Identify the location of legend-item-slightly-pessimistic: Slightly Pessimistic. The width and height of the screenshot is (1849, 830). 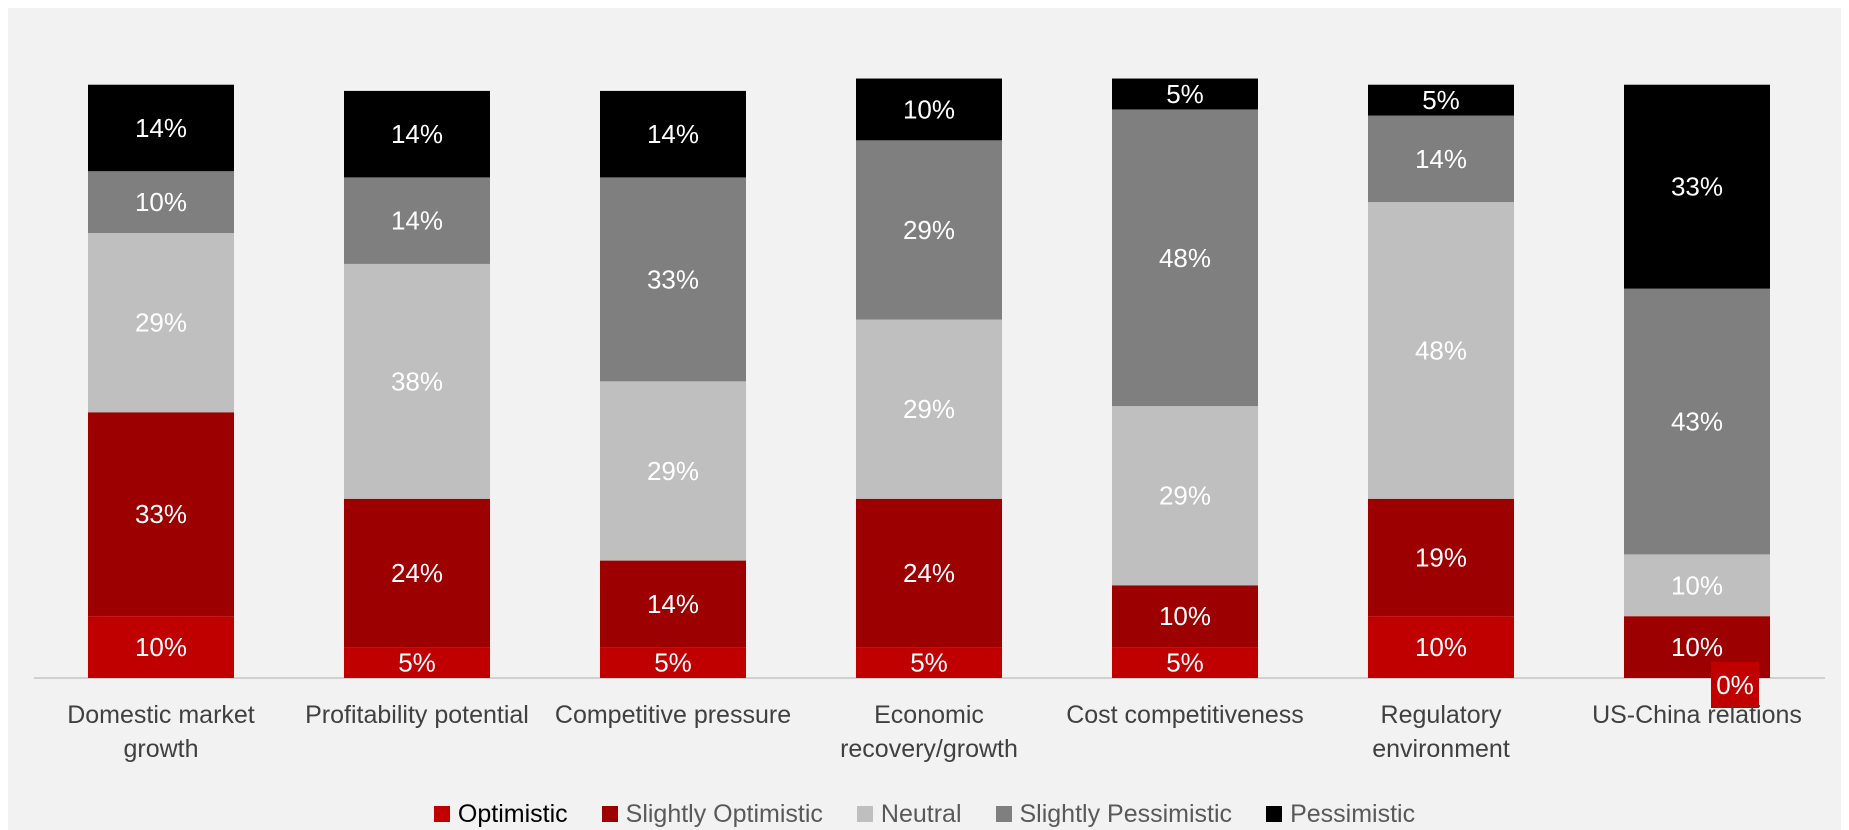
(1114, 814).